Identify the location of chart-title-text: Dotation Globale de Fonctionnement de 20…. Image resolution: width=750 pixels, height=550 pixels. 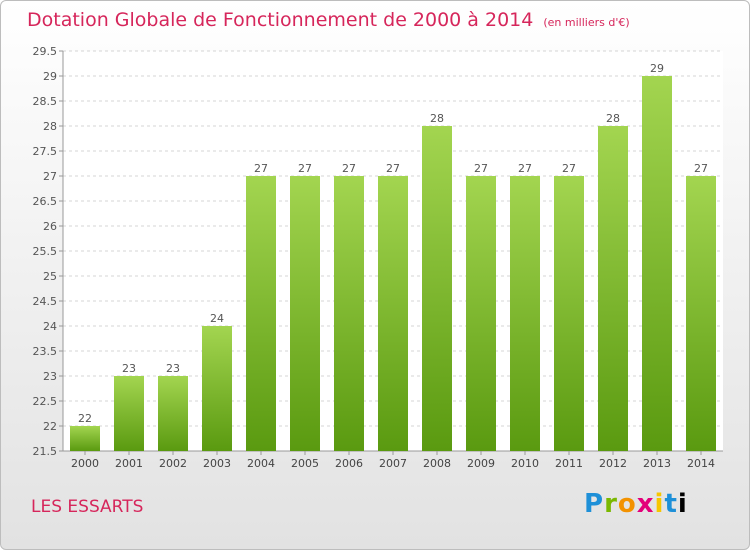
(280, 20).